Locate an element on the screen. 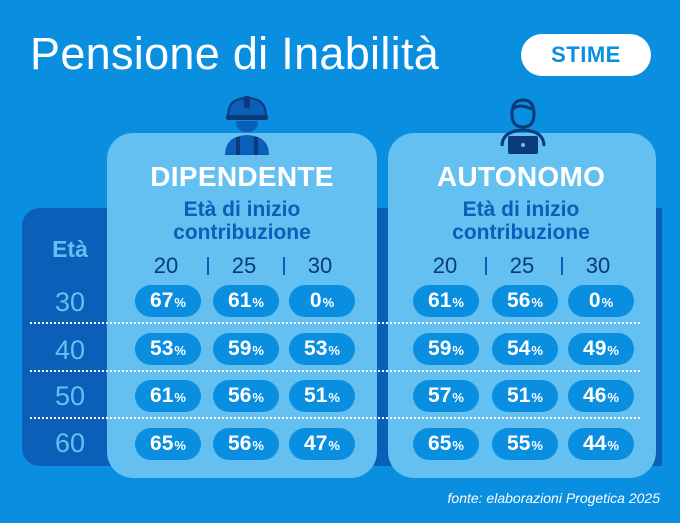  age-30: 30 is located at coordinates (70, 302).